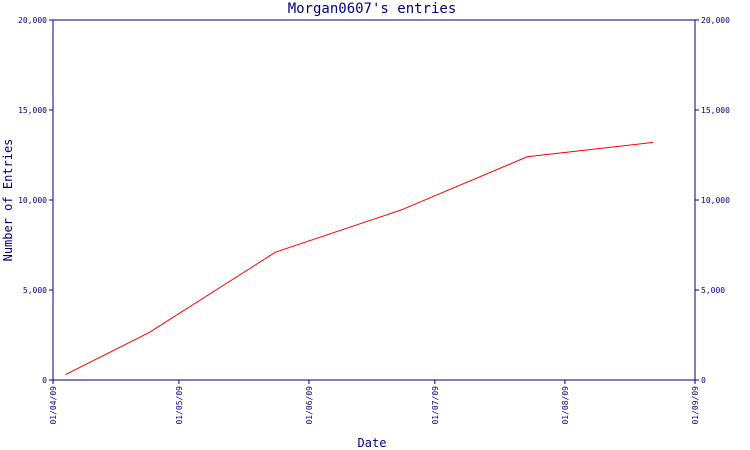 The height and width of the screenshot is (450, 750). Describe the element at coordinates (715, 20) in the screenshot. I see `y-tick-label-right: 20,000` at that location.